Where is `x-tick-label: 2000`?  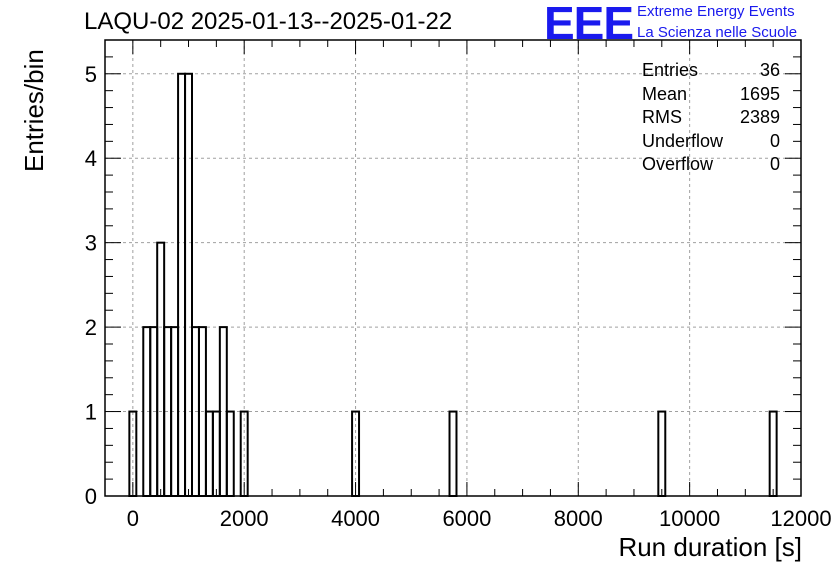
x-tick-label: 2000 is located at coordinates (244, 518).